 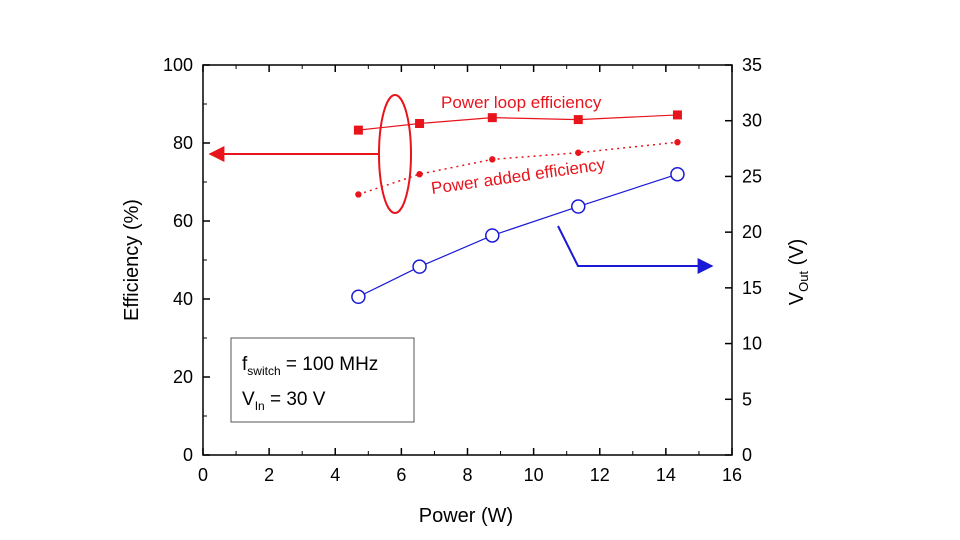 What do you see at coordinates (521, 102) in the screenshot?
I see `power-loop-label: Power loop efficiency` at bounding box center [521, 102].